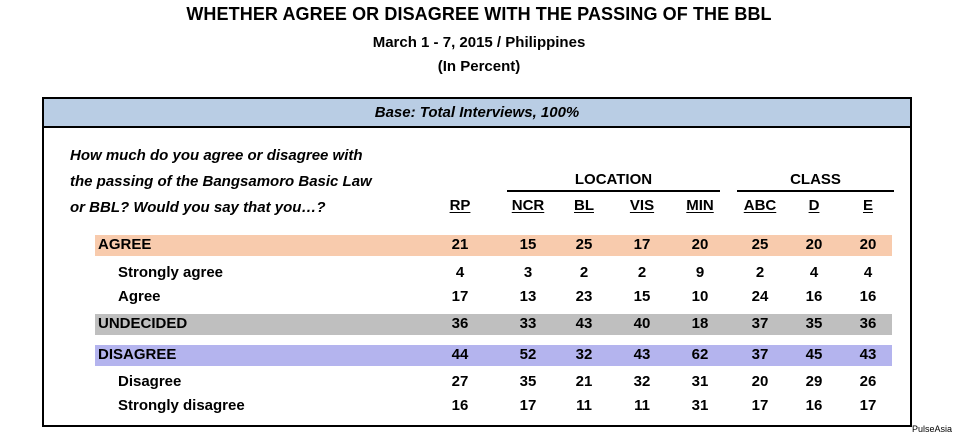 The width and height of the screenshot is (958, 437). I want to click on value-cell: 44, so click(460, 354).